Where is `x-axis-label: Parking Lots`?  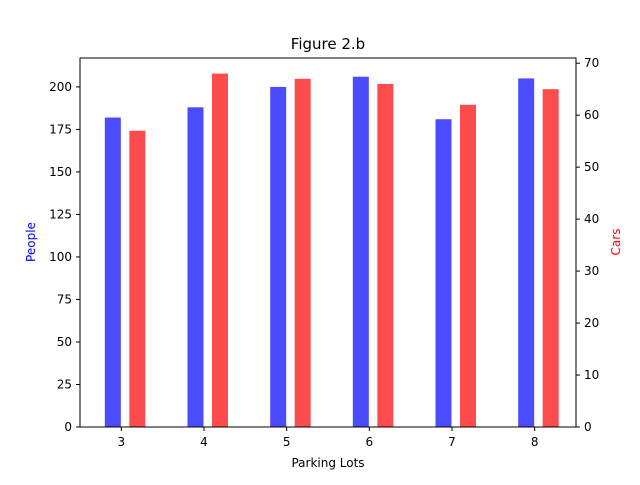
x-axis-label: Parking Lots is located at coordinates (327, 463).